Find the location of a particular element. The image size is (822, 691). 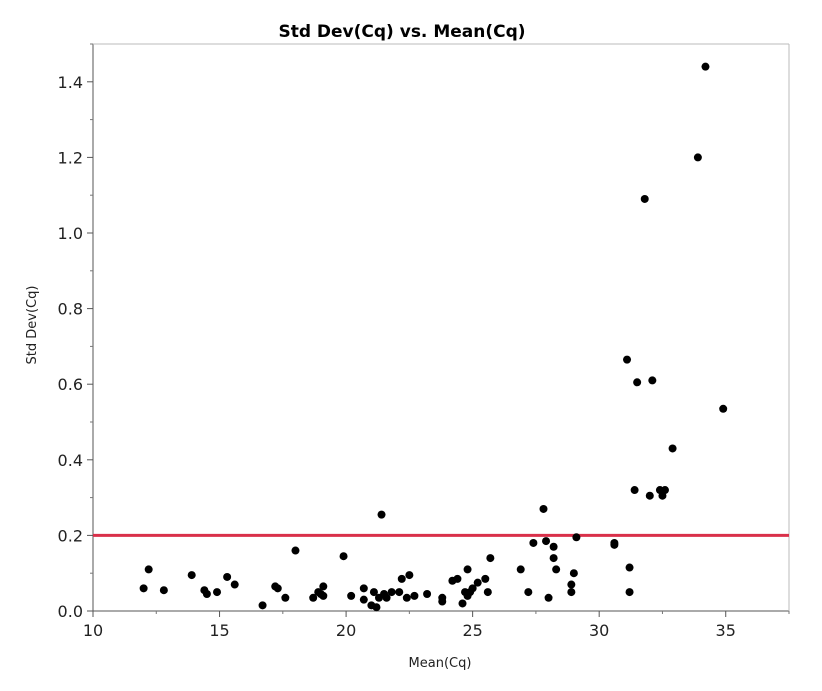

x-tick-label: 15 is located at coordinates (219, 630).